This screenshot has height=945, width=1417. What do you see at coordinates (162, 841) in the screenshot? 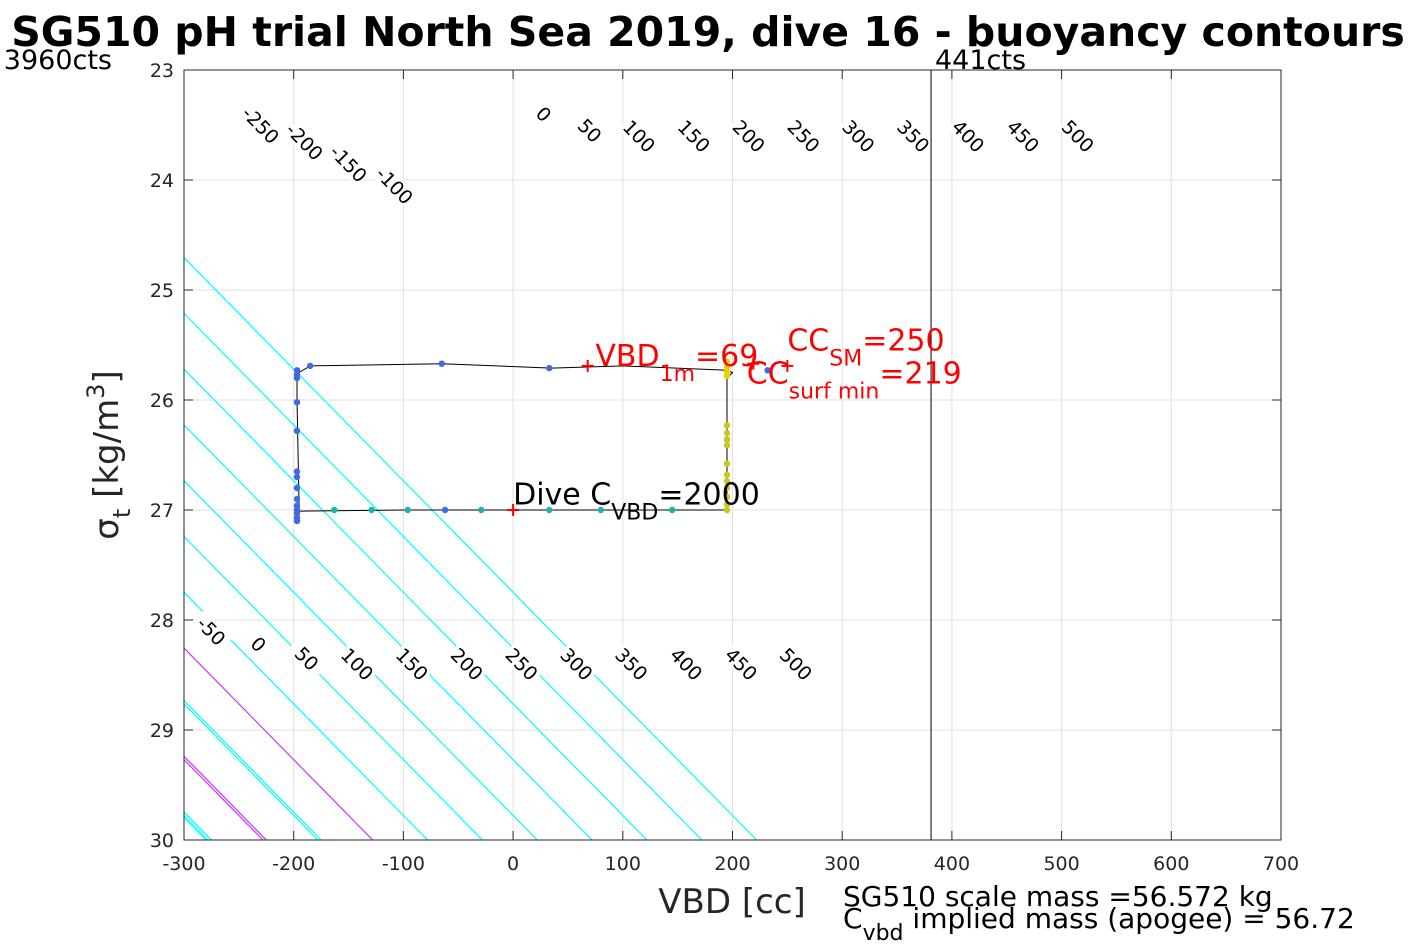
I see `y-tick-label: 30` at bounding box center [162, 841].